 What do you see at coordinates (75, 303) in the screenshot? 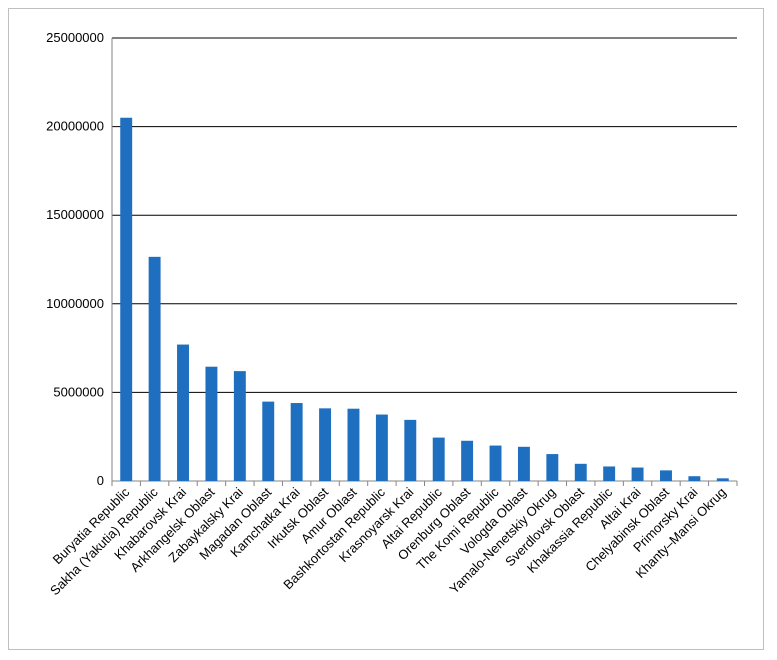
I see `y-tick-label: 10000000` at bounding box center [75, 303].